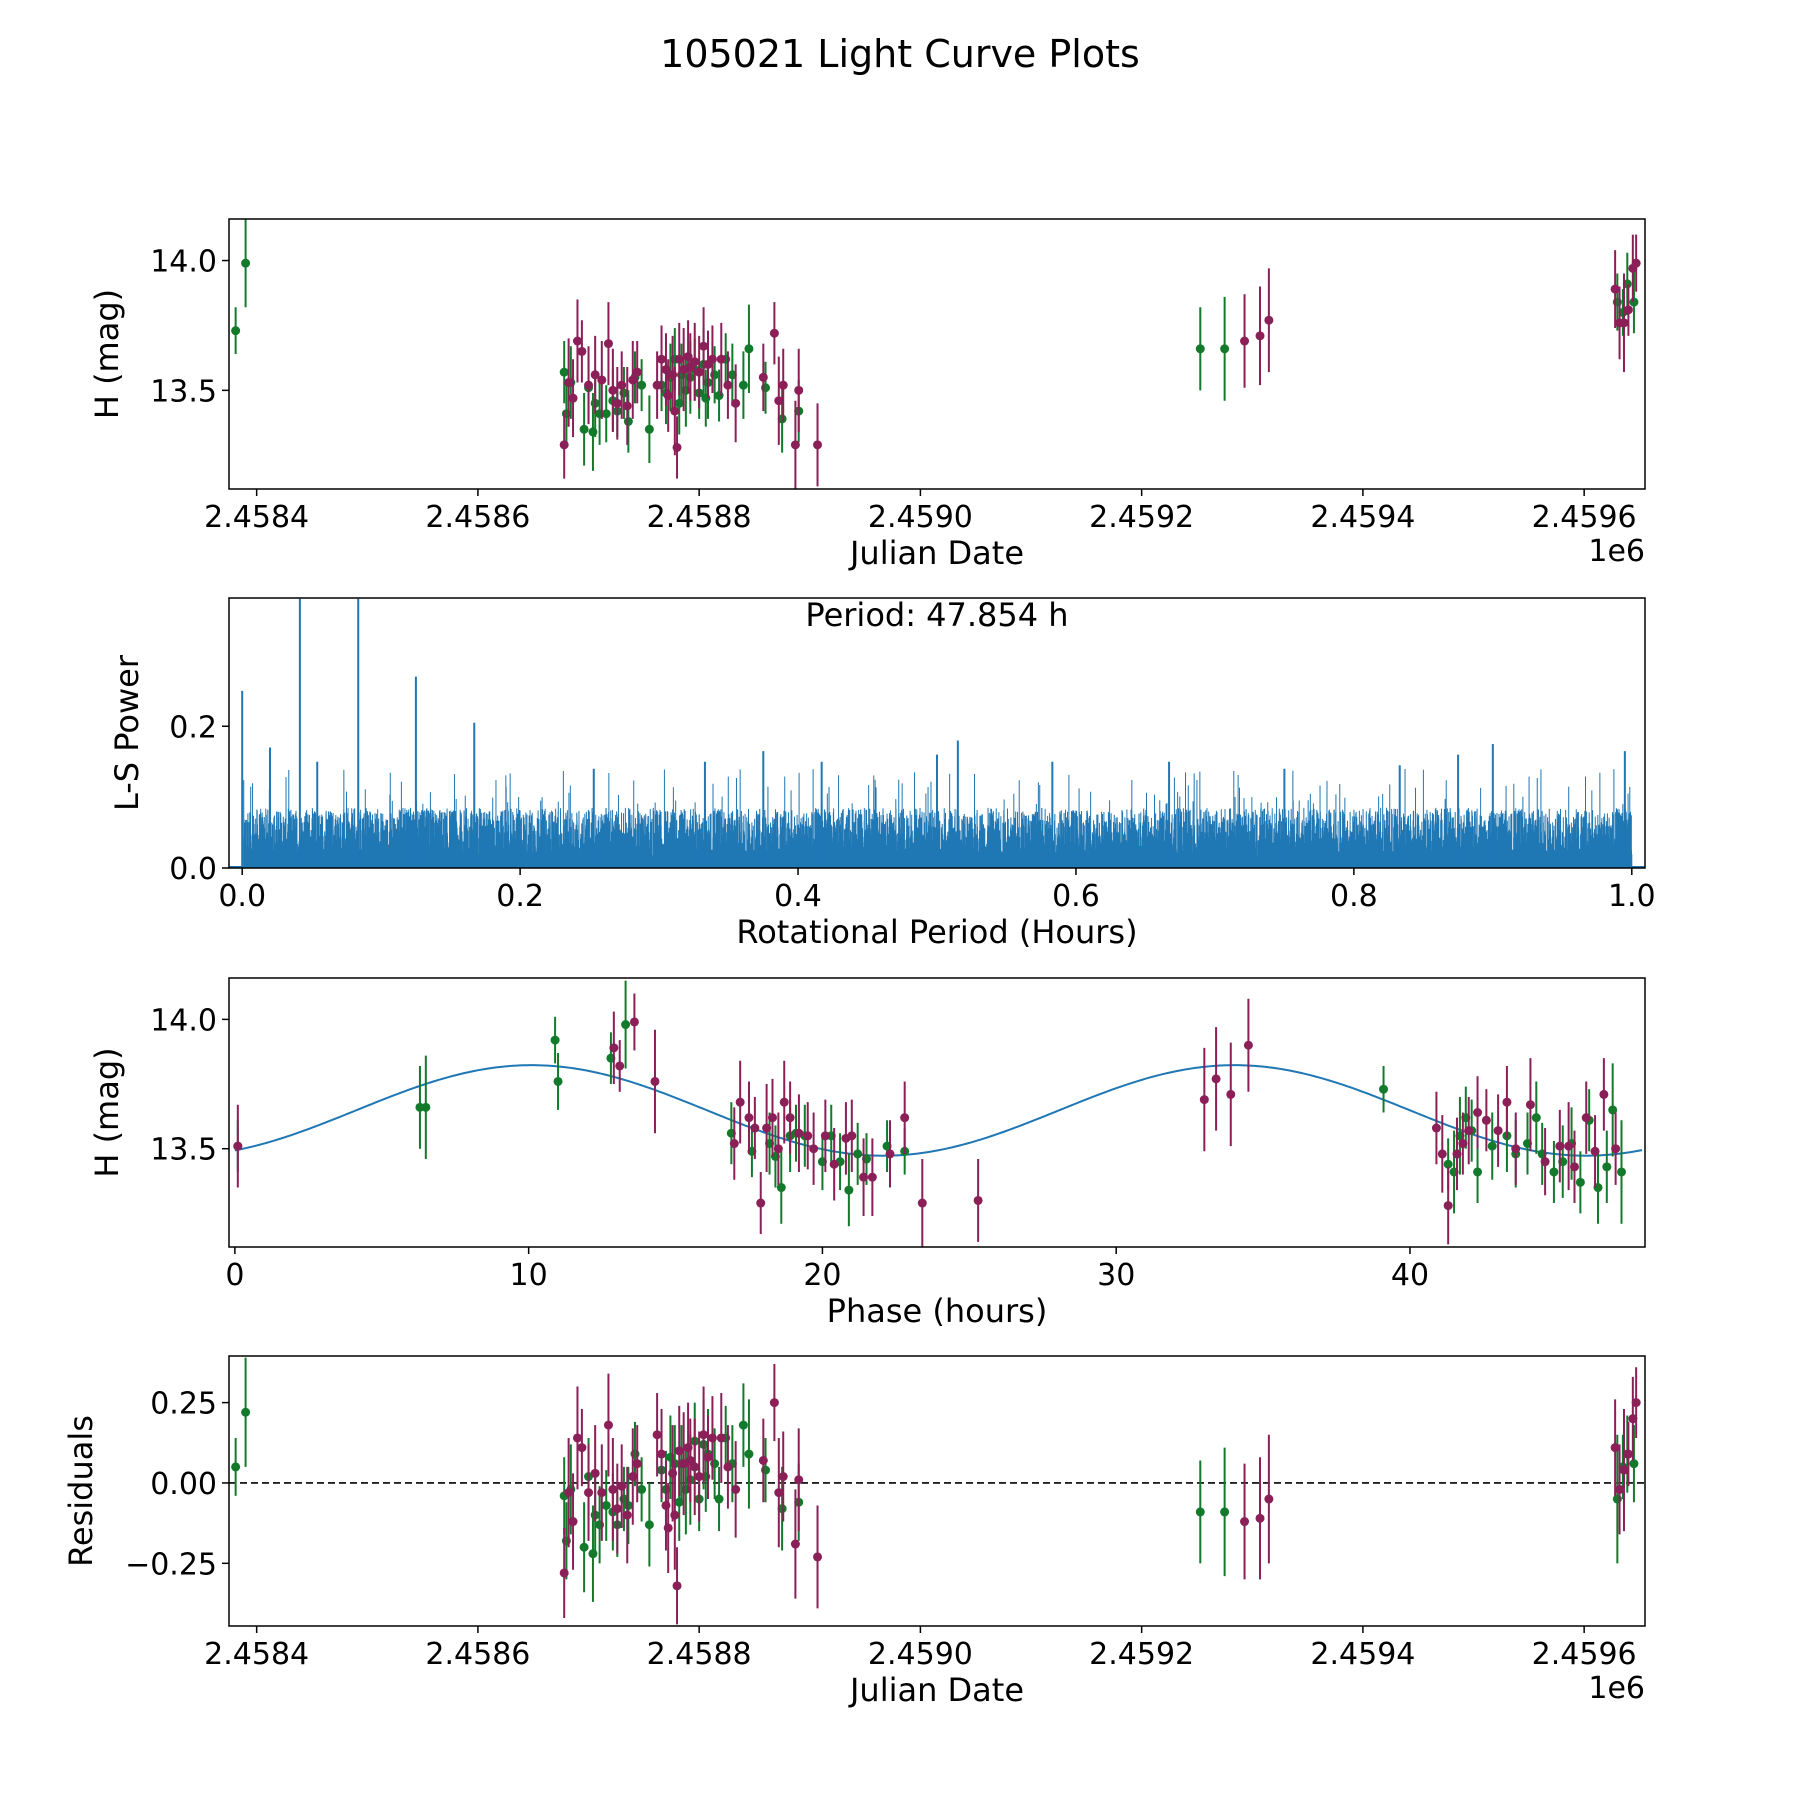  What do you see at coordinates (920, 1654) in the screenshot?
I see `x-tick-label: 2.4590` at bounding box center [920, 1654].